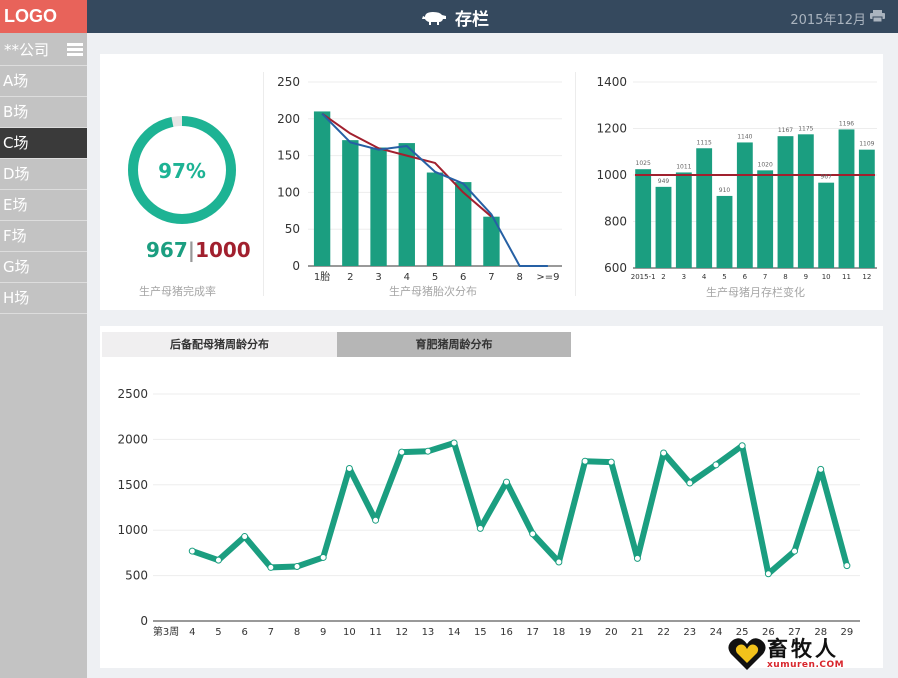  Describe the element at coordinates (132, 439) in the screenshot. I see `y-tick-label: 2000` at that location.